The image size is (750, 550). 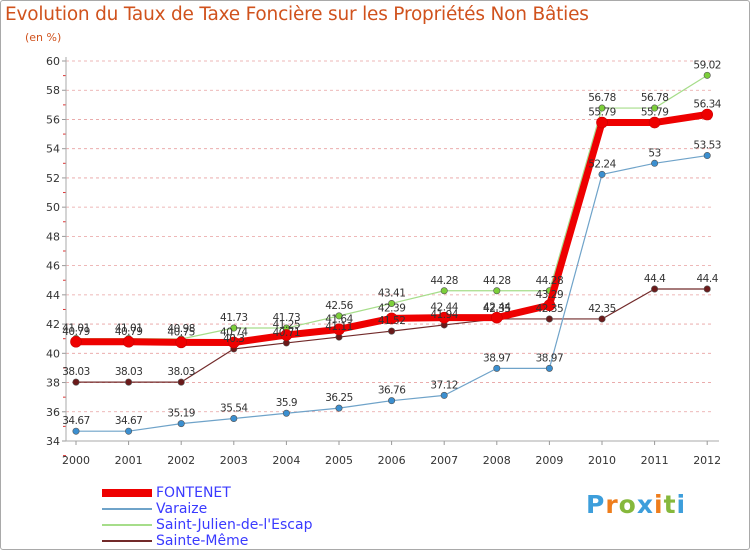 I want to click on data-label: 40.71, so click(x=287, y=333).